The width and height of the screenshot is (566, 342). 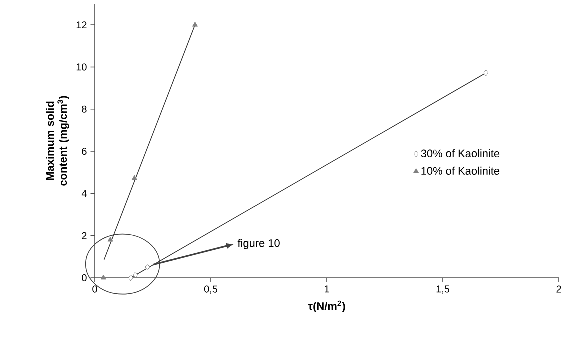 What do you see at coordinates (443, 290) in the screenshot?
I see `x-tick-label: 1,5` at bounding box center [443, 290].